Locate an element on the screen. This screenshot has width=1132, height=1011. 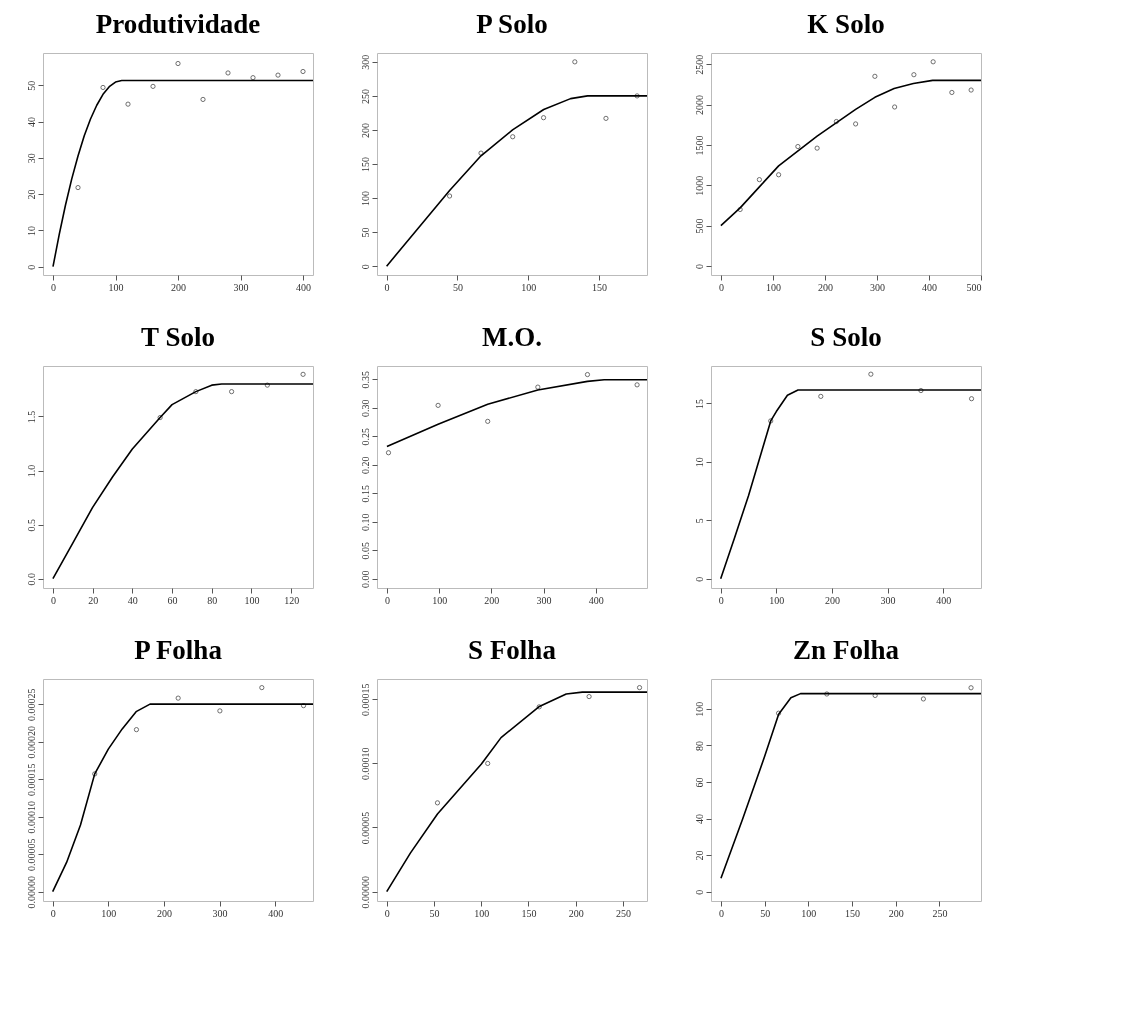
y-tick-label: 0.20 is located at coordinates (365, 465).